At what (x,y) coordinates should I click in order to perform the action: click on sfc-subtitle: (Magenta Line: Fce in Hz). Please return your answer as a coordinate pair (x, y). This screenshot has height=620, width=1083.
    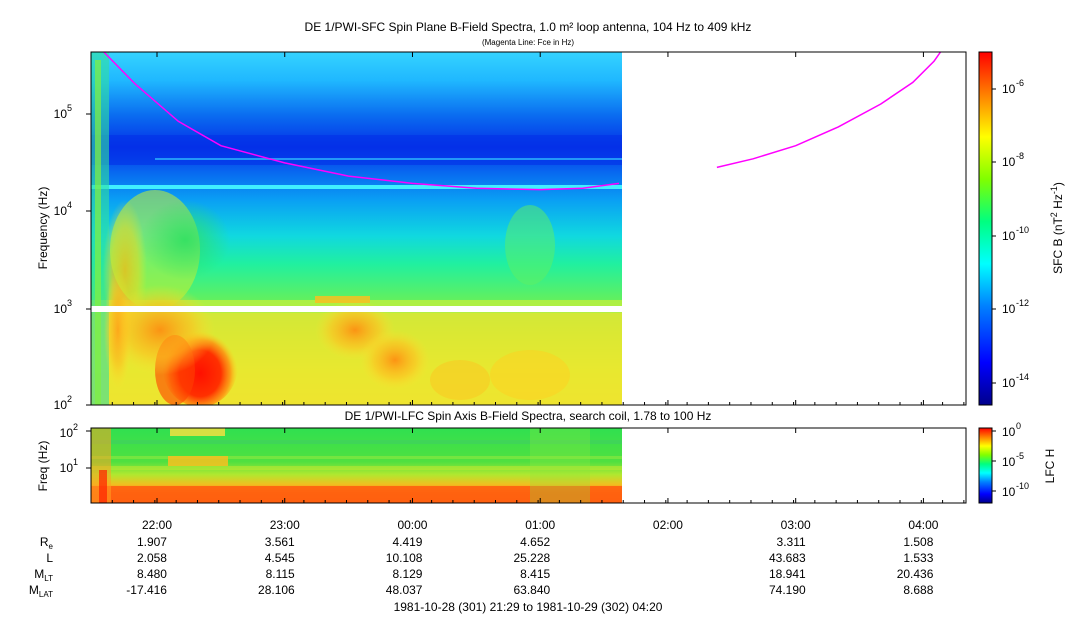
    Looking at the image, I should click on (528, 42).